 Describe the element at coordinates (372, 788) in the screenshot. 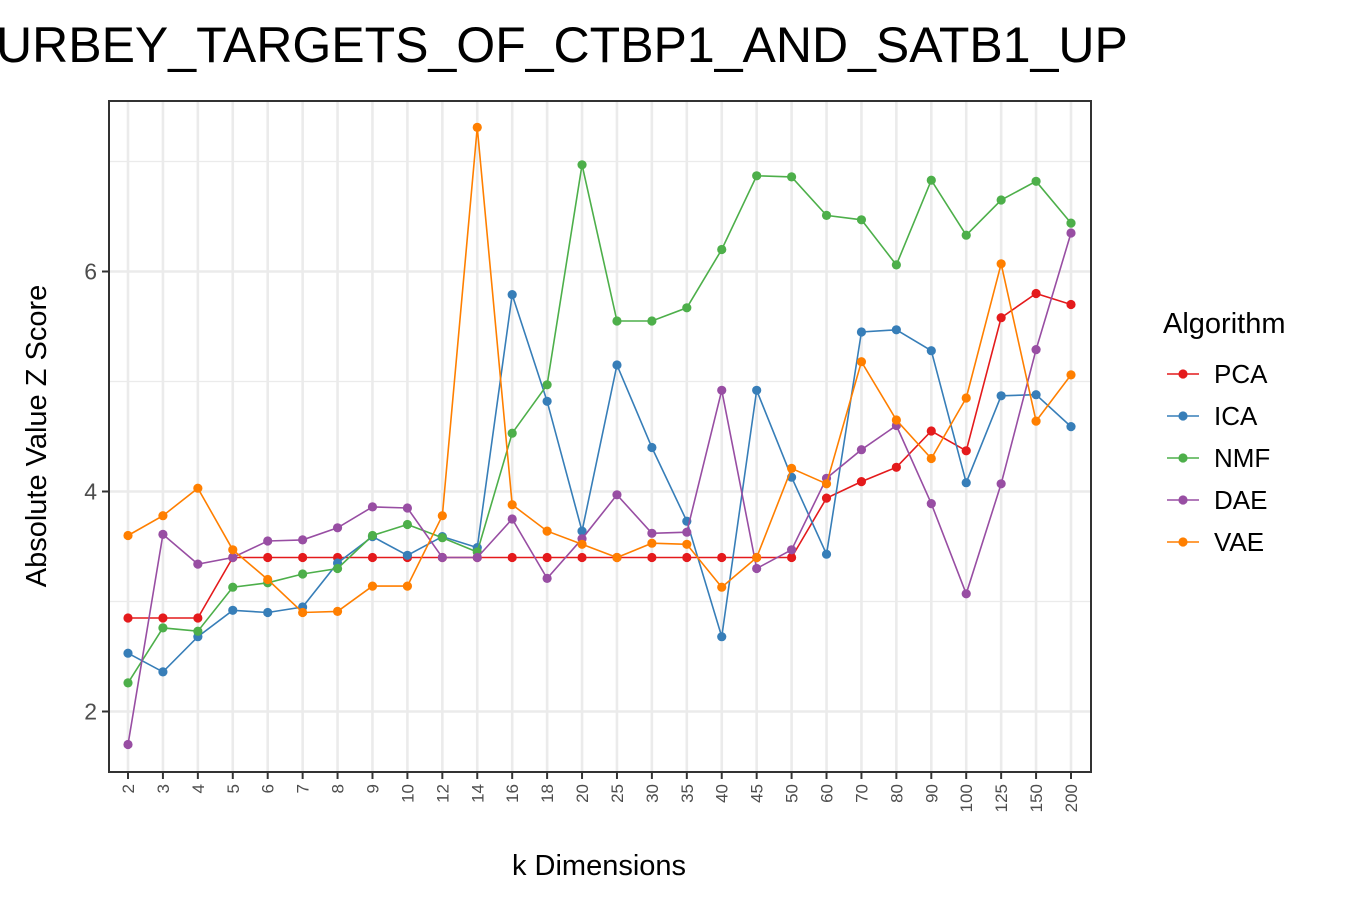

I see `x-tick-label: 9` at that location.